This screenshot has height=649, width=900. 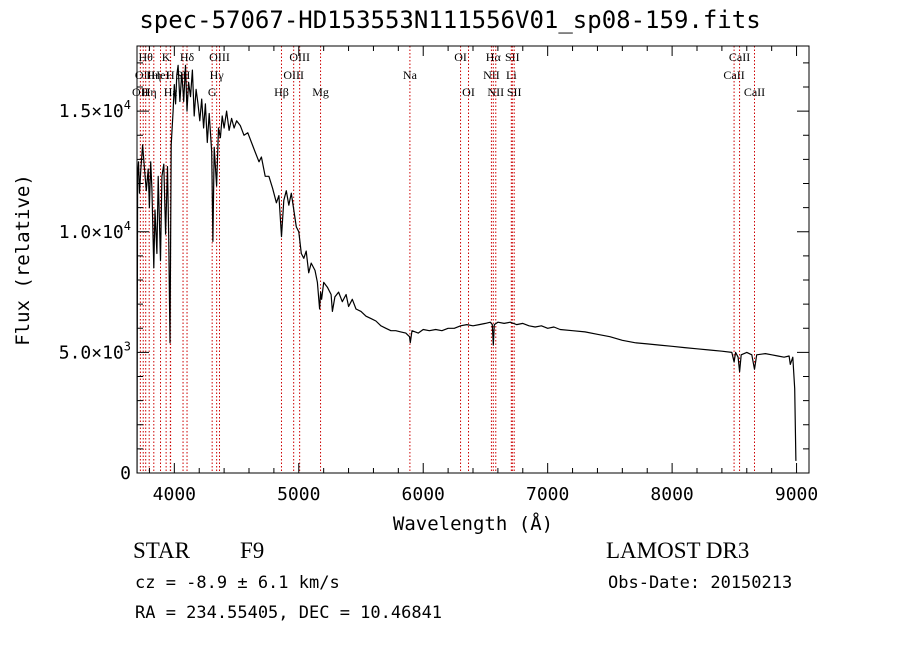 I want to click on x-tick-label: 8000, so click(x=671, y=494).